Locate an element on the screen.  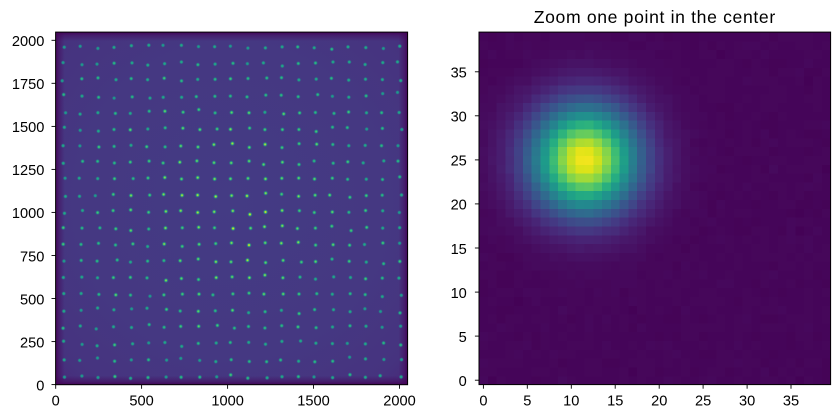
svg-text: 1750 is located at coordinates (28, 85).